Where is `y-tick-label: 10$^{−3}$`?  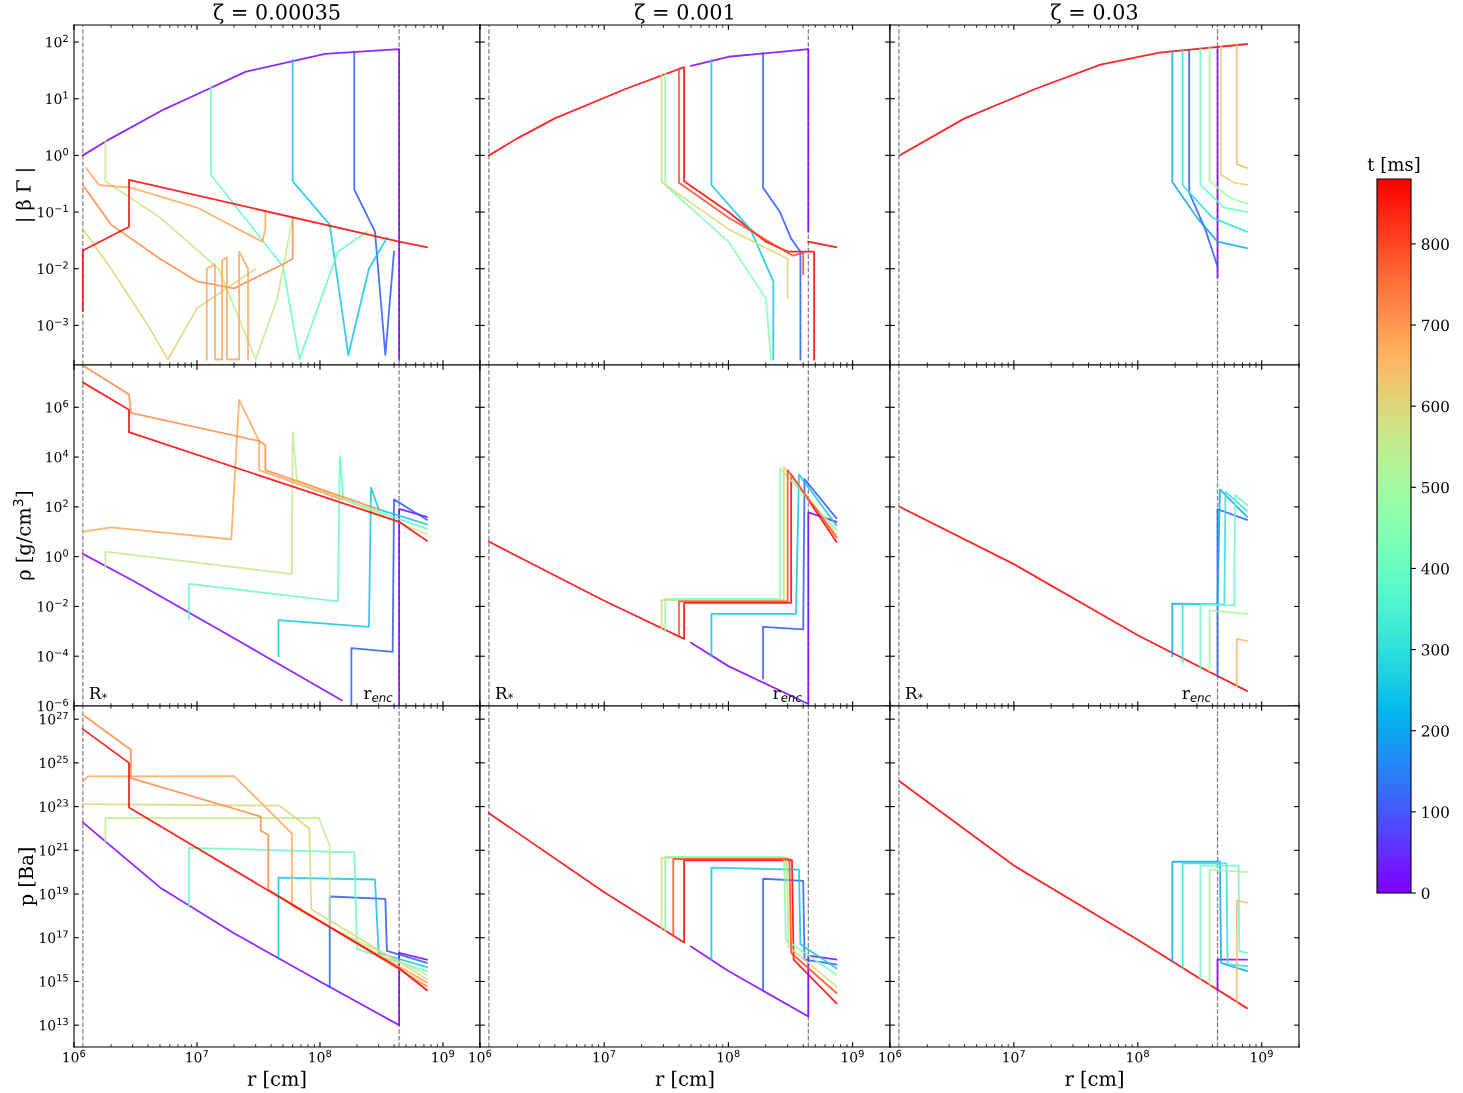 y-tick-label: 10$^{−3}$ is located at coordinates (53, 324).